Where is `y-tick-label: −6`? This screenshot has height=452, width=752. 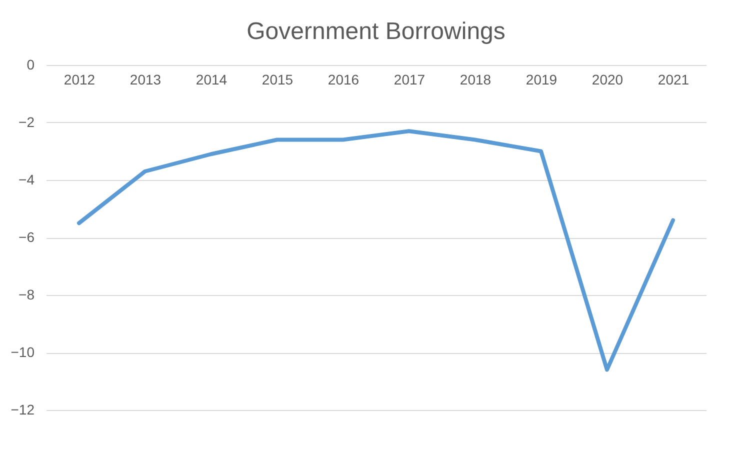 y-tick-label: −6 is located at coordinates (26, 237).